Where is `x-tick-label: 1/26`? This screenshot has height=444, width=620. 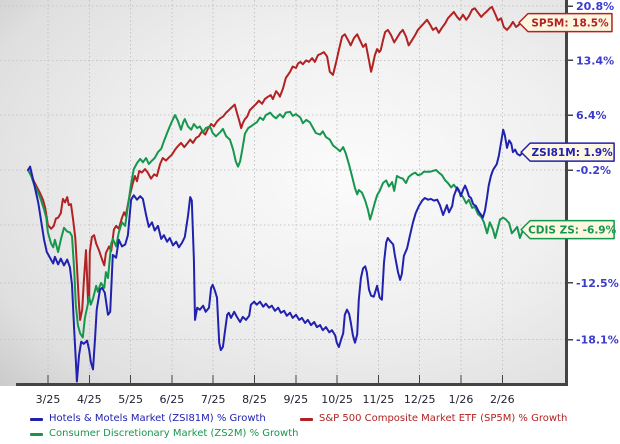 x-tick-label: 1/26 is located at coordinates (461, 399).